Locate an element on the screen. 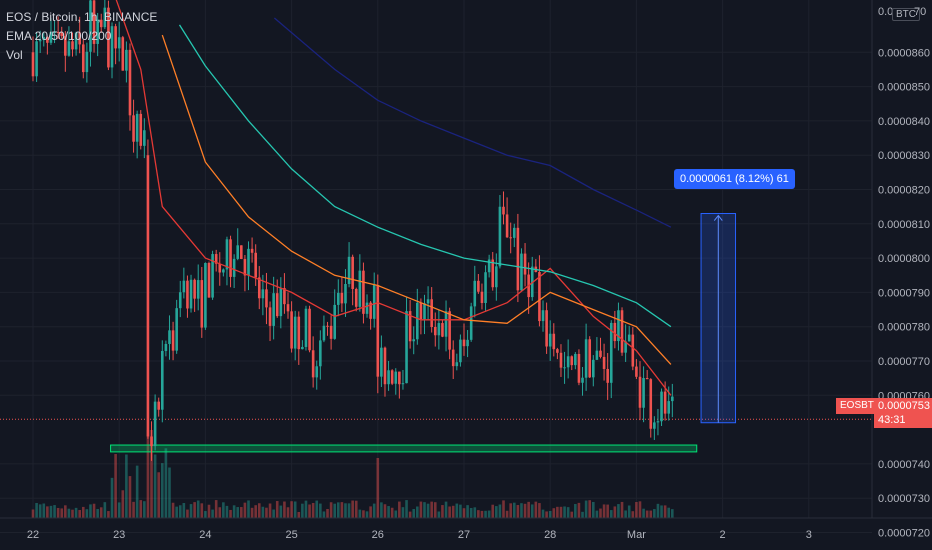  price-range-measure is located at coordinates (718, 318).